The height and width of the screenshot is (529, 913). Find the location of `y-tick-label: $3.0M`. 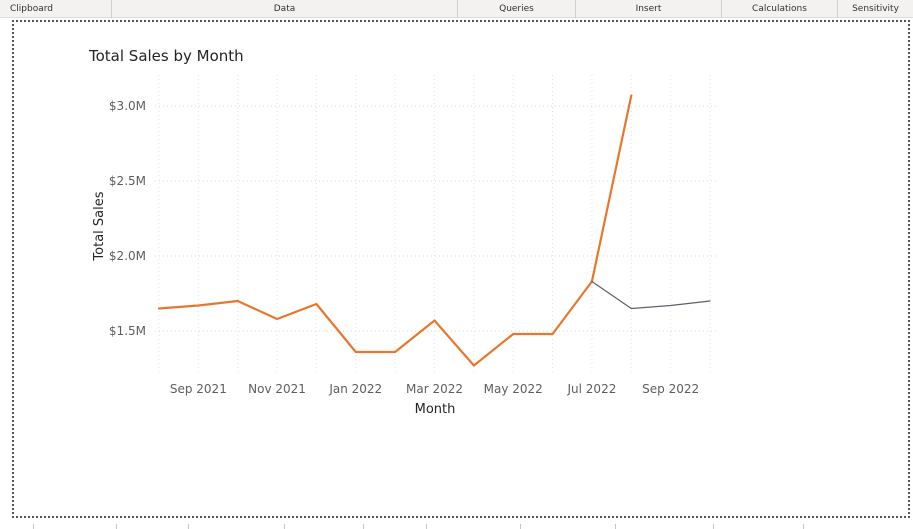

y-tick-label: $3.0M is located at coordinates (127, 106).